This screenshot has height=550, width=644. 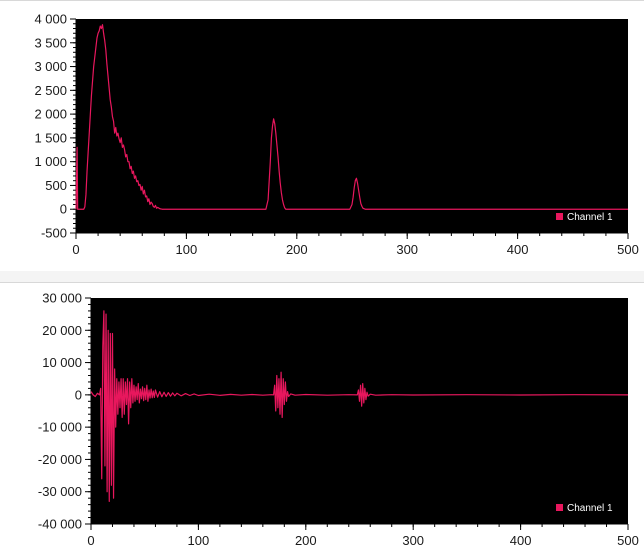 What do you see at coordinates (60, 524) in the screenshot?
I see `chart1-y-tick-label: -40 000` at bounding box center [60, 524].